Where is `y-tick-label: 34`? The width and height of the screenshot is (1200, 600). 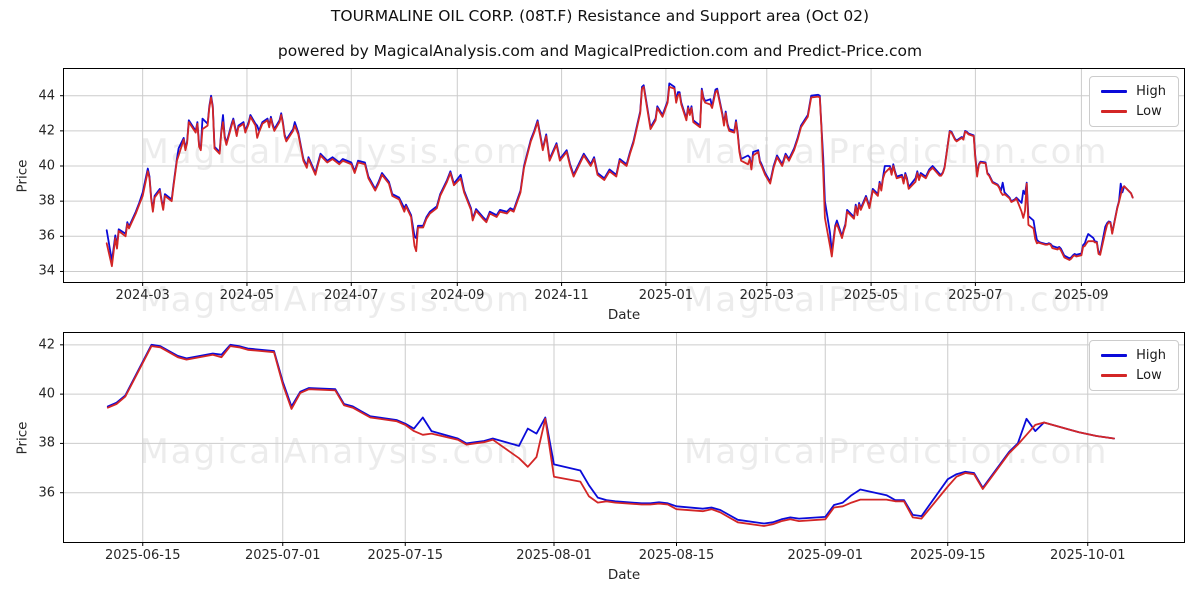
y-tick-label: 34 is located at coordinates (46, 271).